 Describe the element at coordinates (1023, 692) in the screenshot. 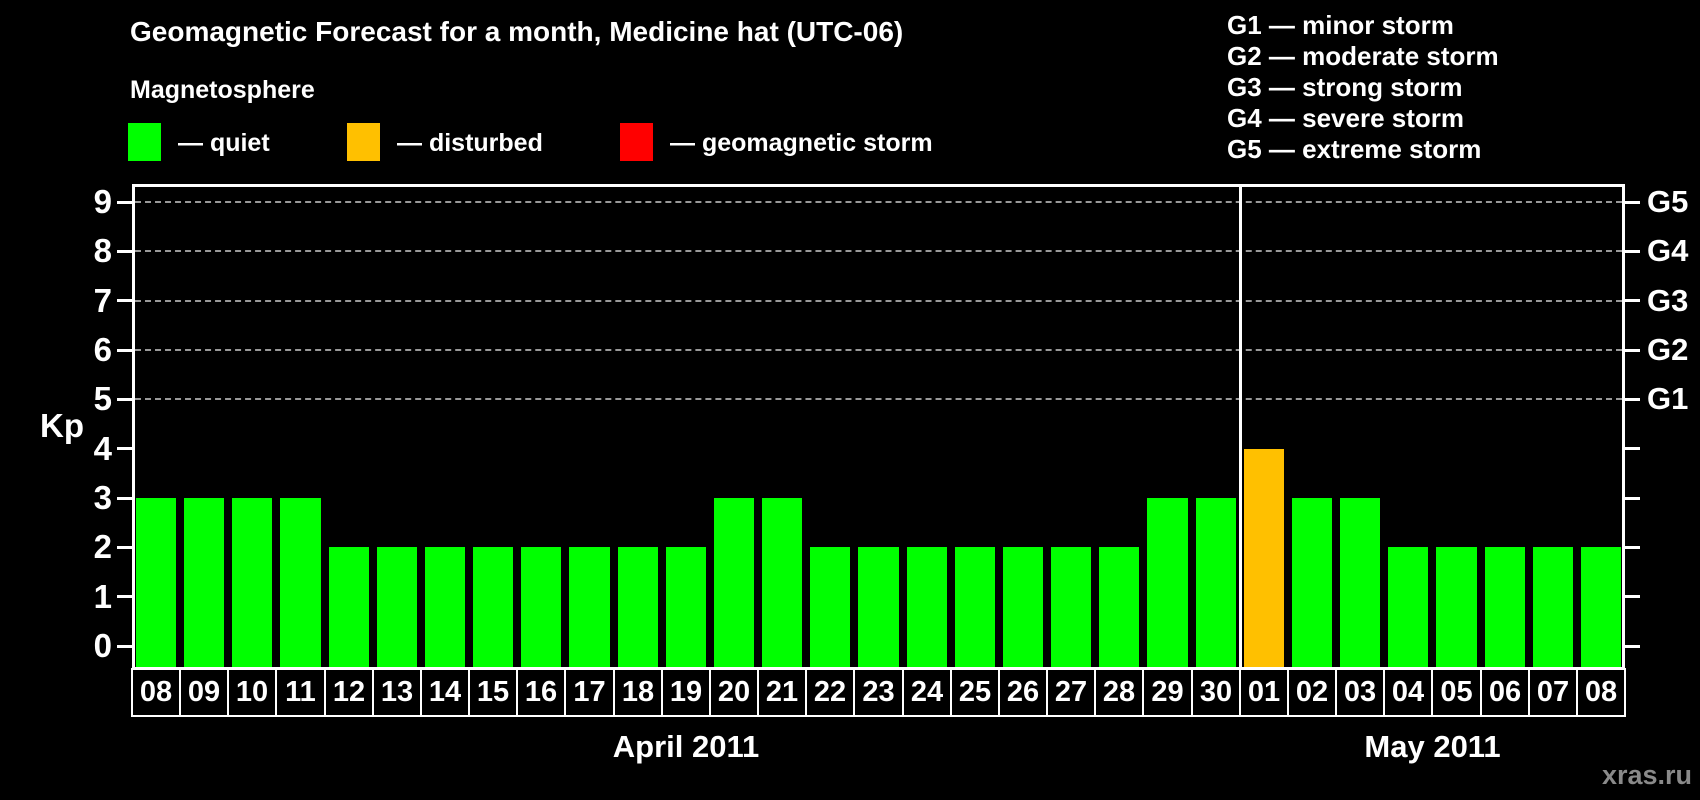

I see `day-label-april-26: 26` at that location.